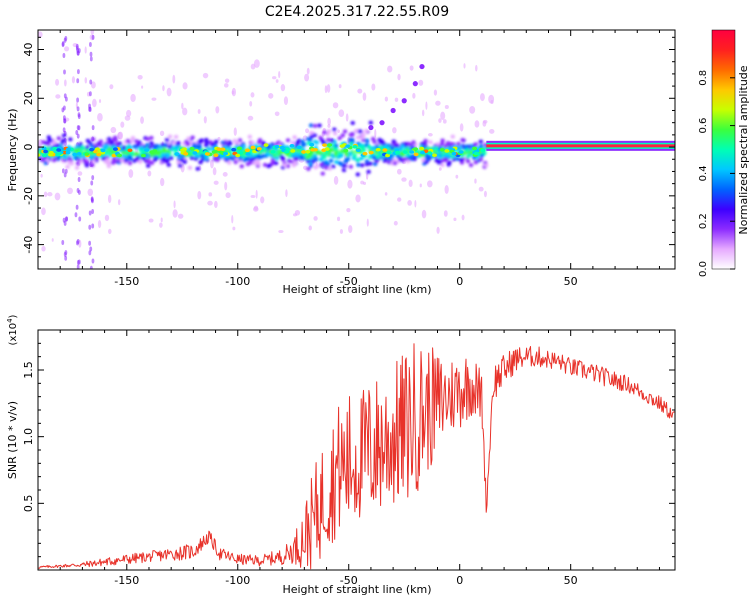  I want to click on y-tick-label: 20, so click(28, 98).